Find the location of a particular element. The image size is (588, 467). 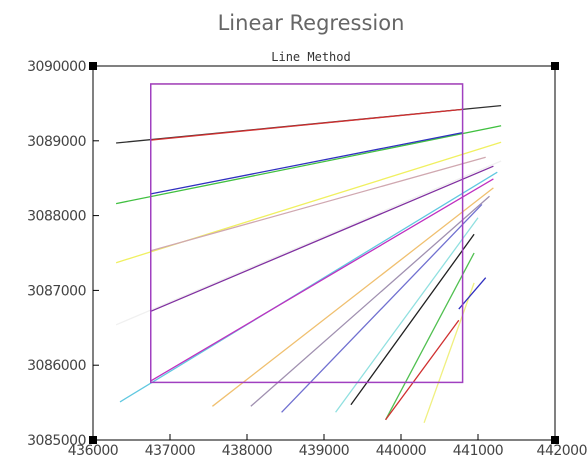

corner-marker-top-right is located at coordinates (555, 66).